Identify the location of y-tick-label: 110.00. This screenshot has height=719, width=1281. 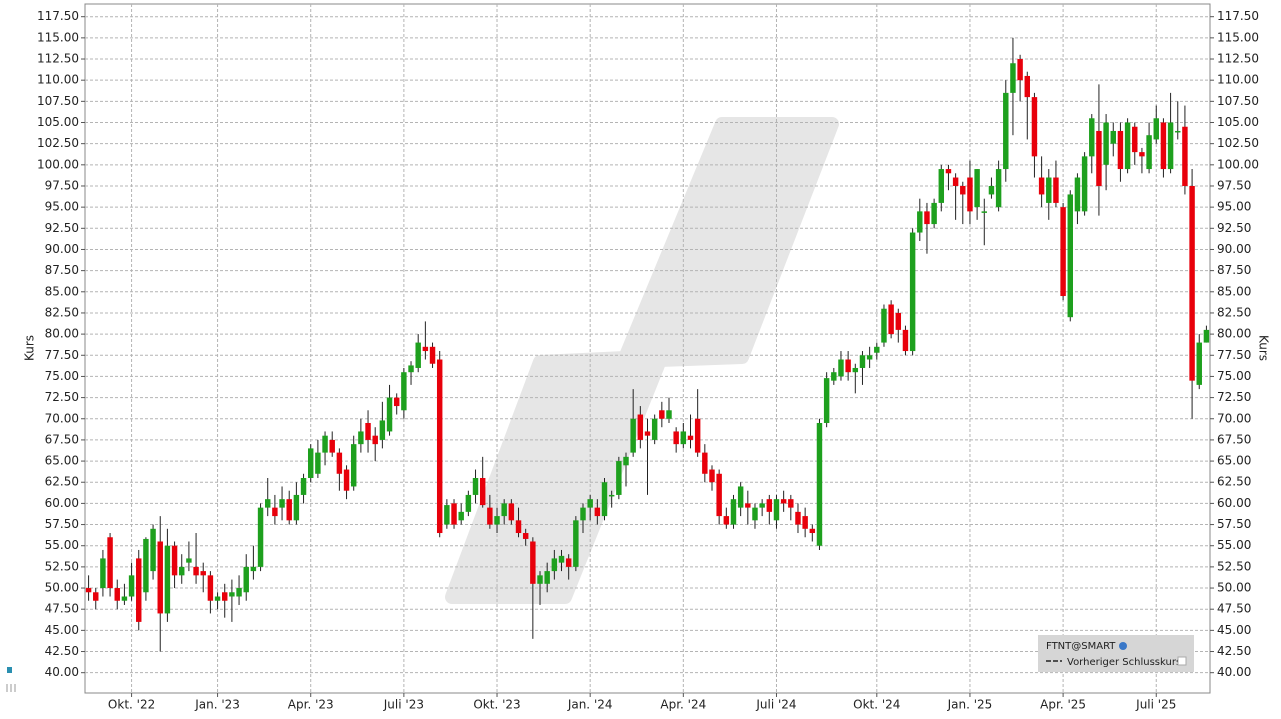
(58, 80).